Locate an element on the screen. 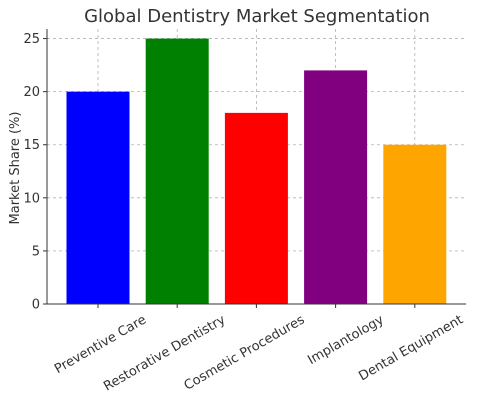  bar-preventive-care is located at coordinates (98, 197).